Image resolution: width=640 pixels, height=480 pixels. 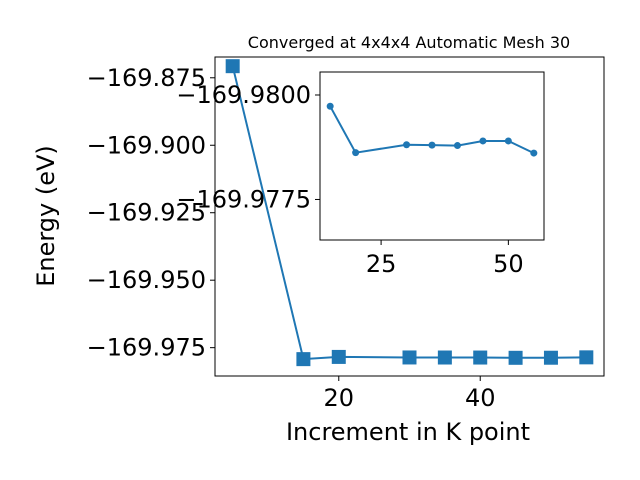 What do you see at coordinates (243, 199) in the screenshot?
I see `inset-y-tick-label: −169.9775` at bounding box center [243, 199].